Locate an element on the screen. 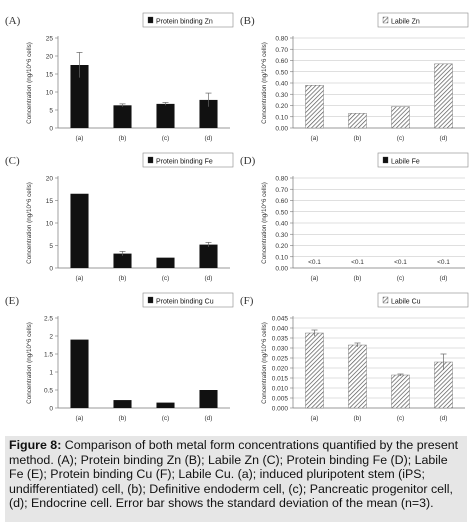 The height and width of the screenshot is (528, 476). legend-label: Protein binding Fe is located at coordinates (184, 162).